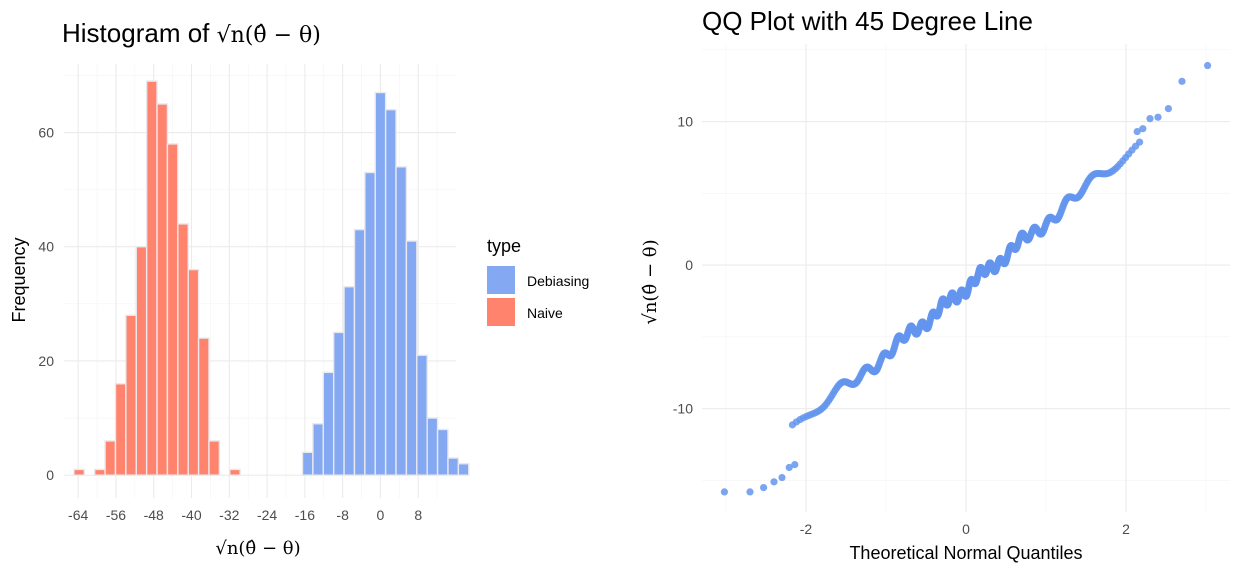 The image size is (1241, 574). Describe the element at coordinates (867, 21) in the screenshot. I see `qq-title: QQ Plot with 45 Degree Line` at that location.